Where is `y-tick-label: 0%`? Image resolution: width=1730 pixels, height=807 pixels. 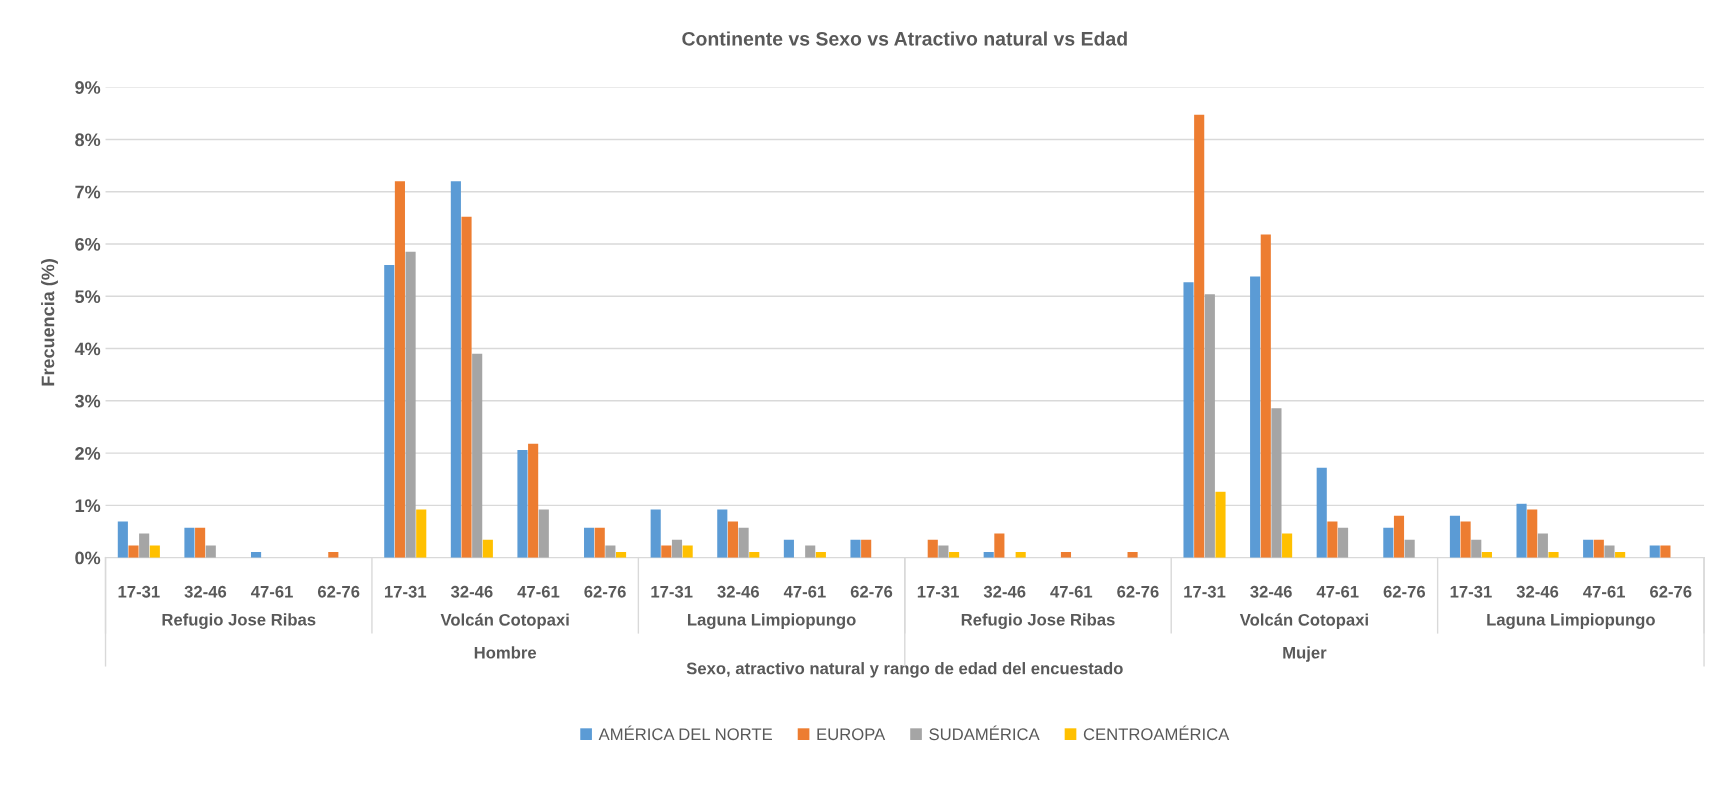
y-tick-label: 0% is located at coordinates (88, 558).